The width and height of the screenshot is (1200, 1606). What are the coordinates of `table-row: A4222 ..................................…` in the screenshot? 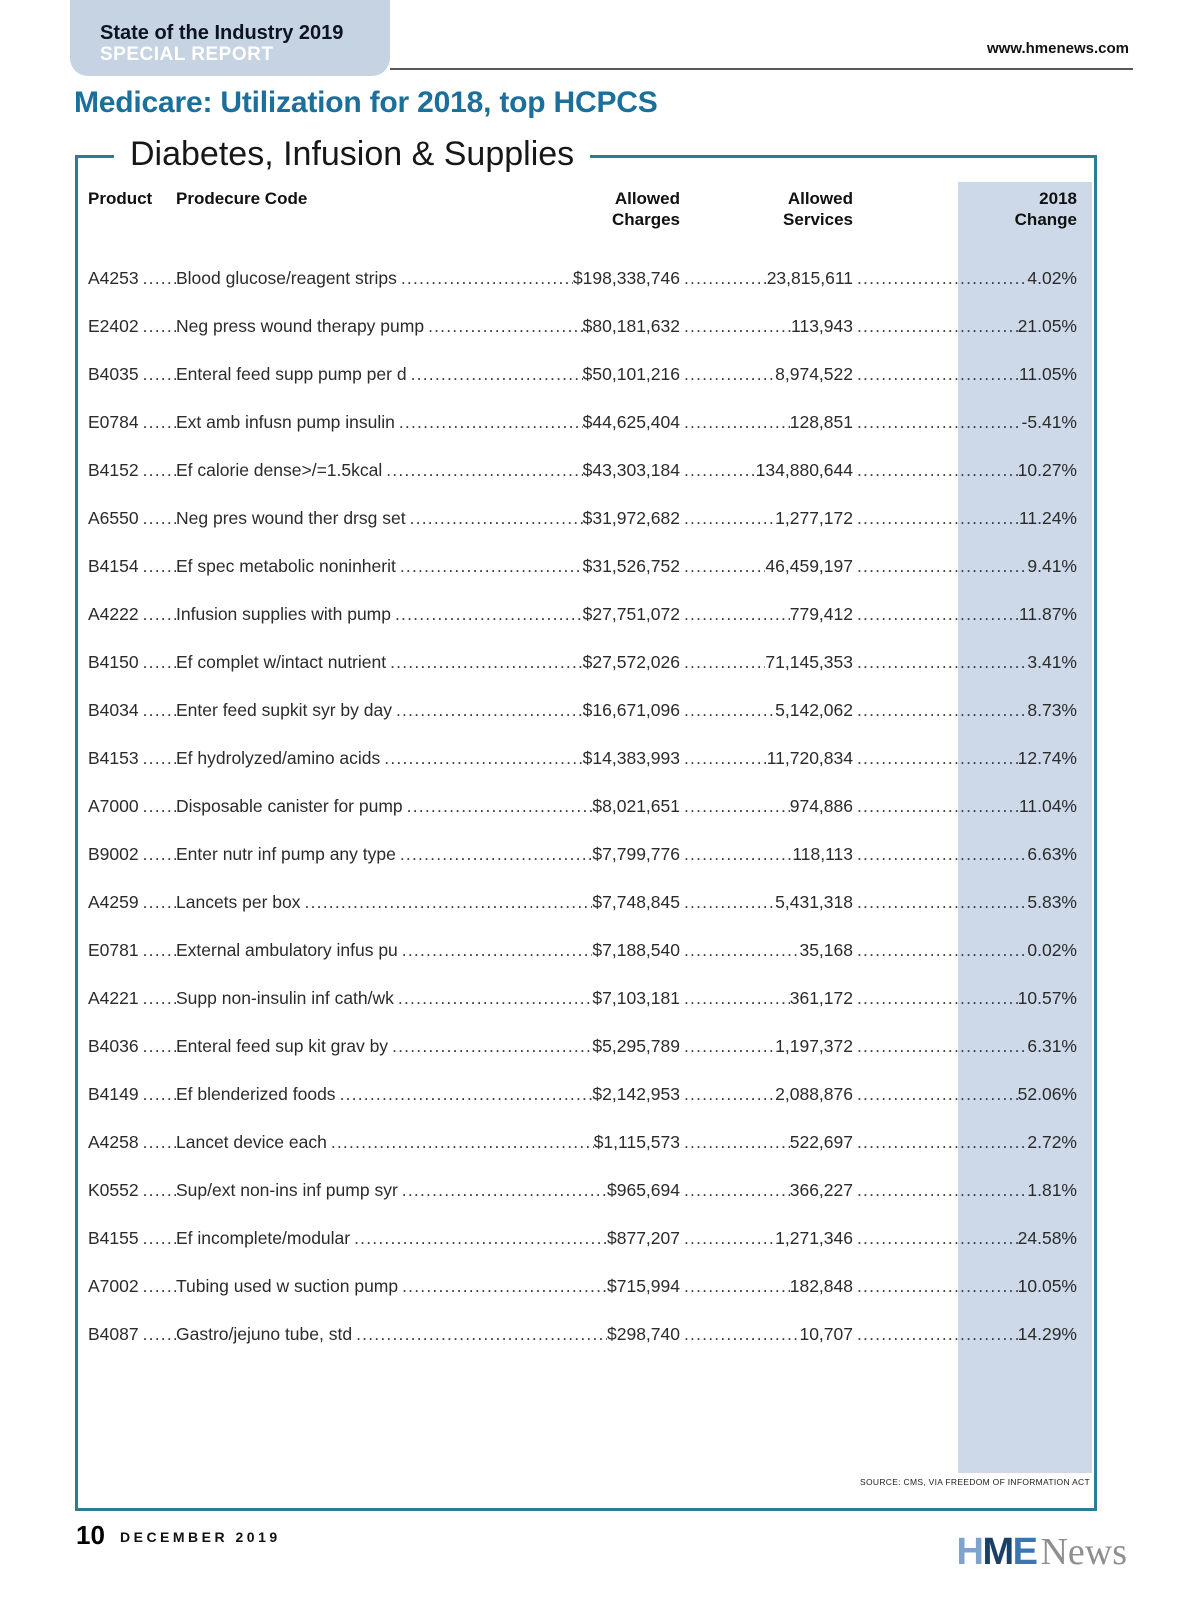 It's located at (582, 614).